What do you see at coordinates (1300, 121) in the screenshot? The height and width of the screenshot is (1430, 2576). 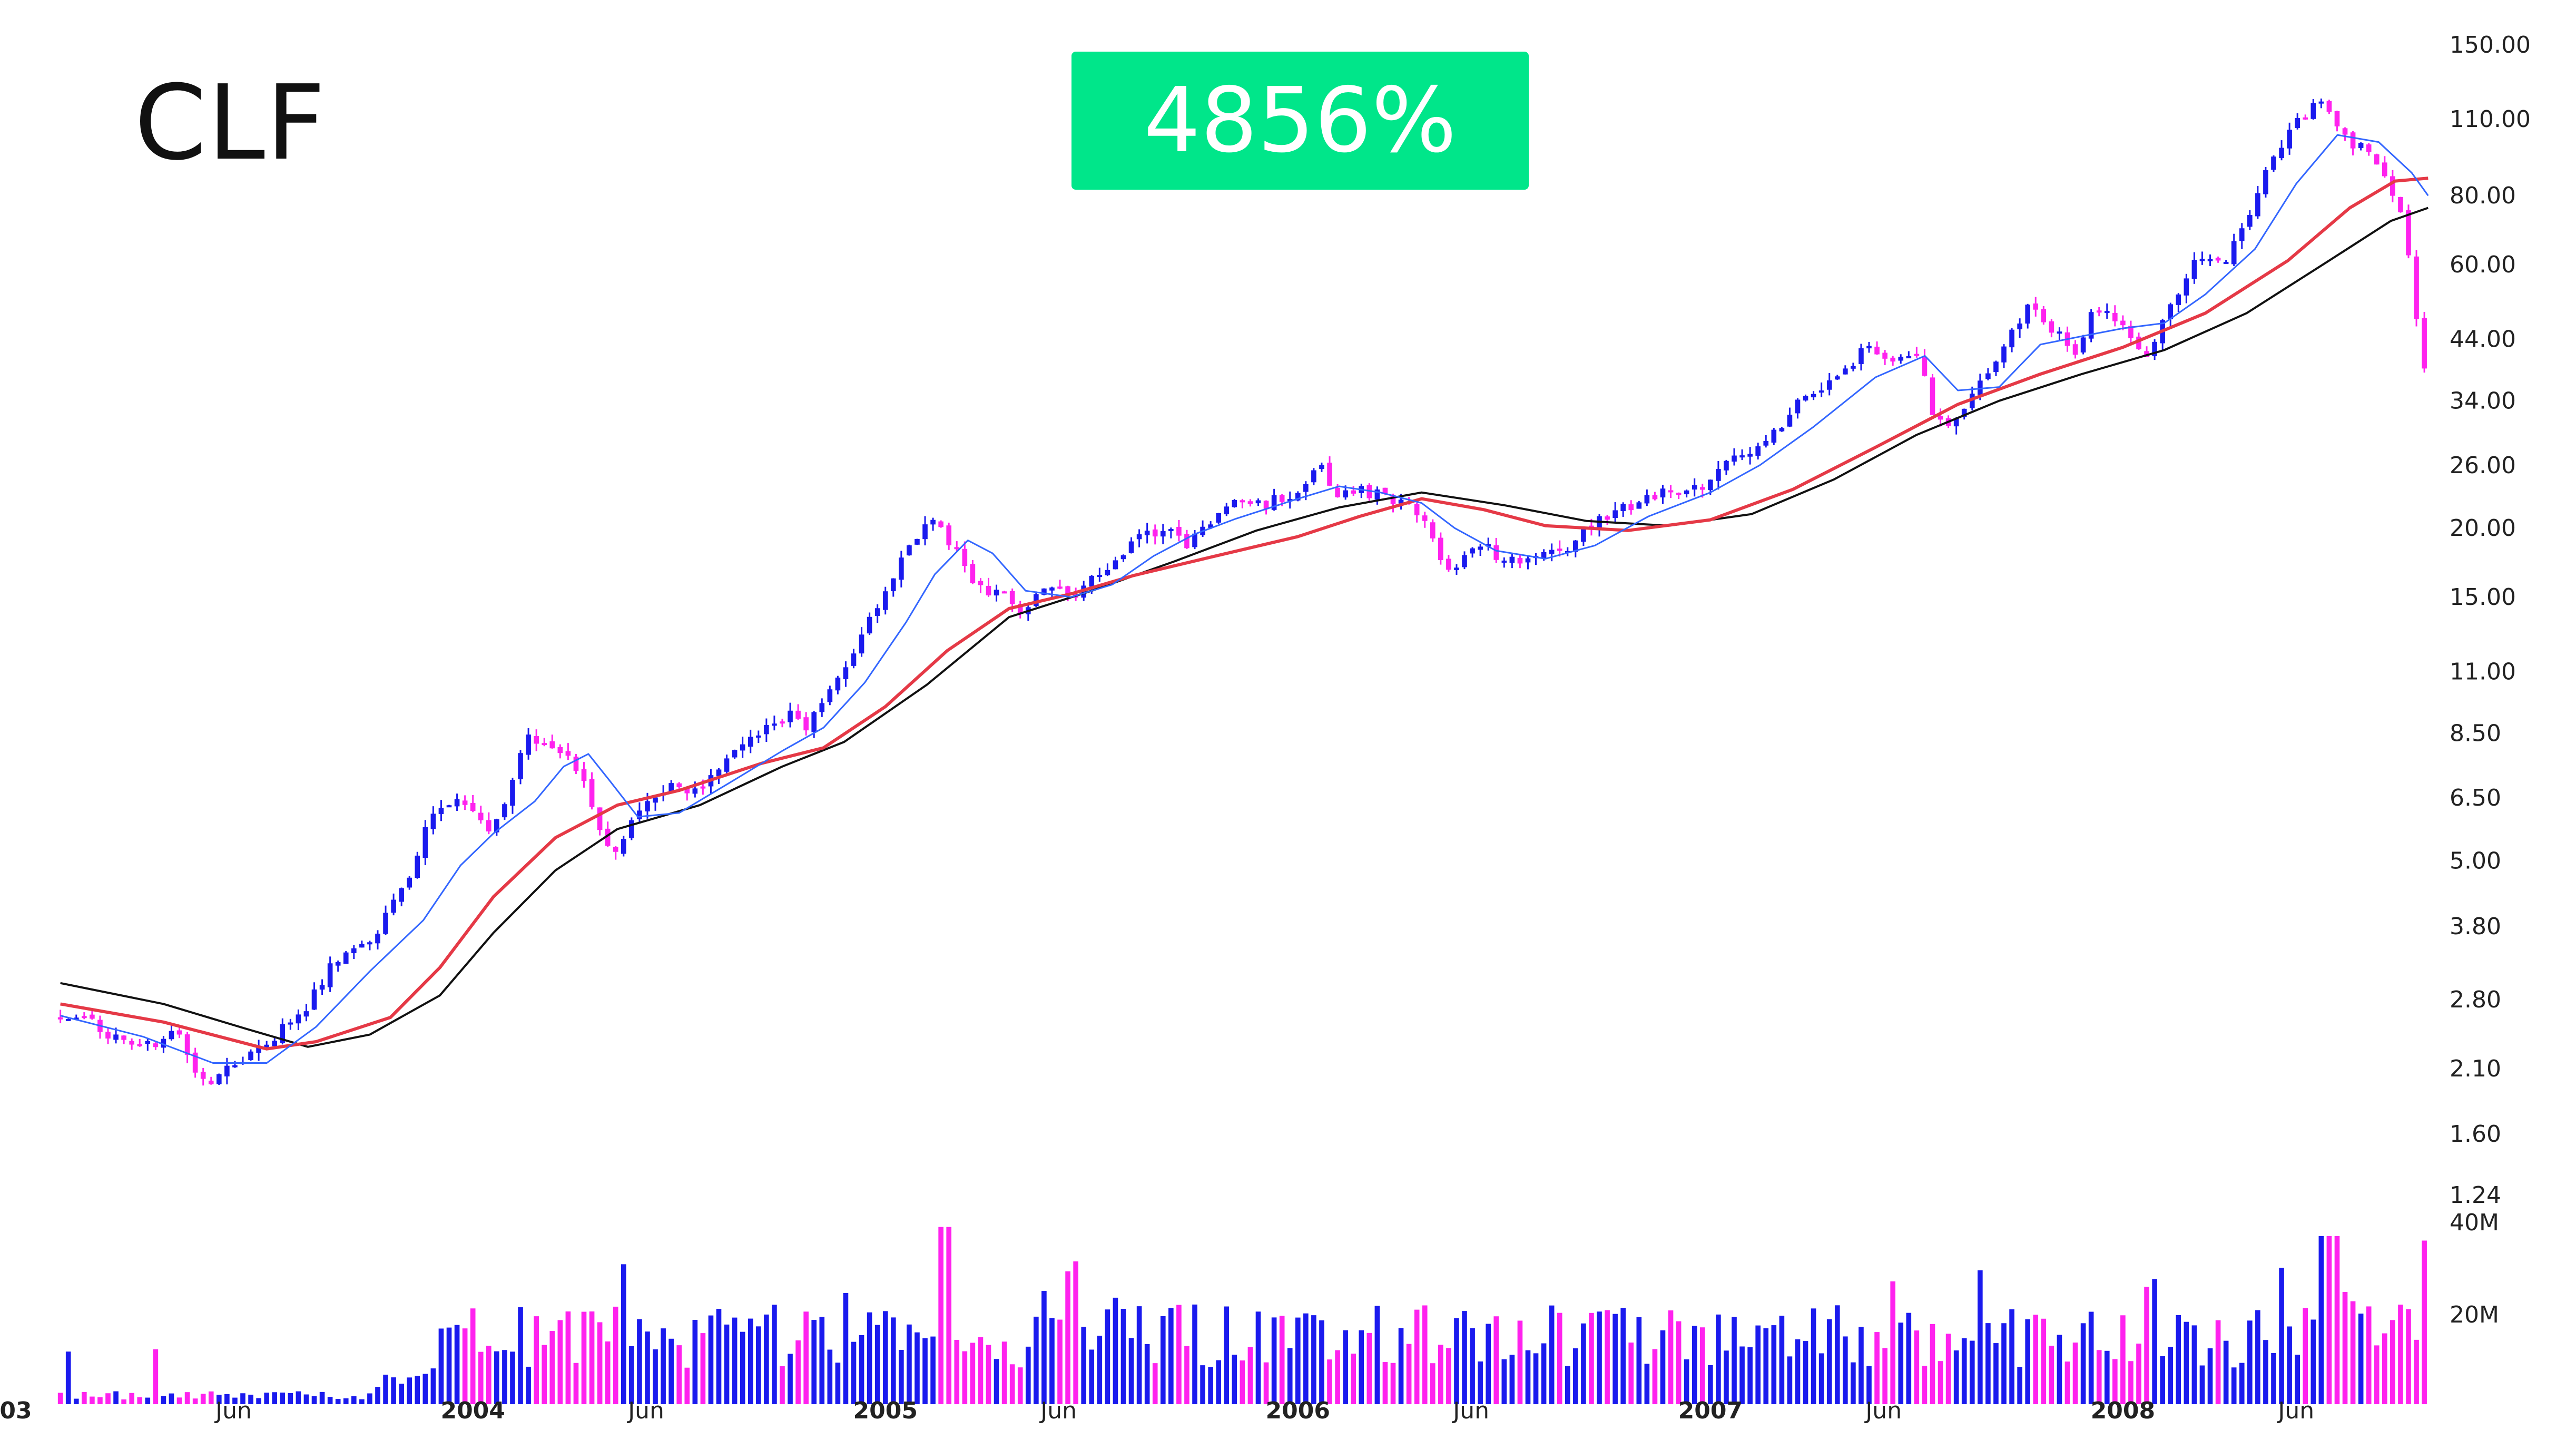 I see `performance-badge: 4856%` at bounding box center [1300, 121].